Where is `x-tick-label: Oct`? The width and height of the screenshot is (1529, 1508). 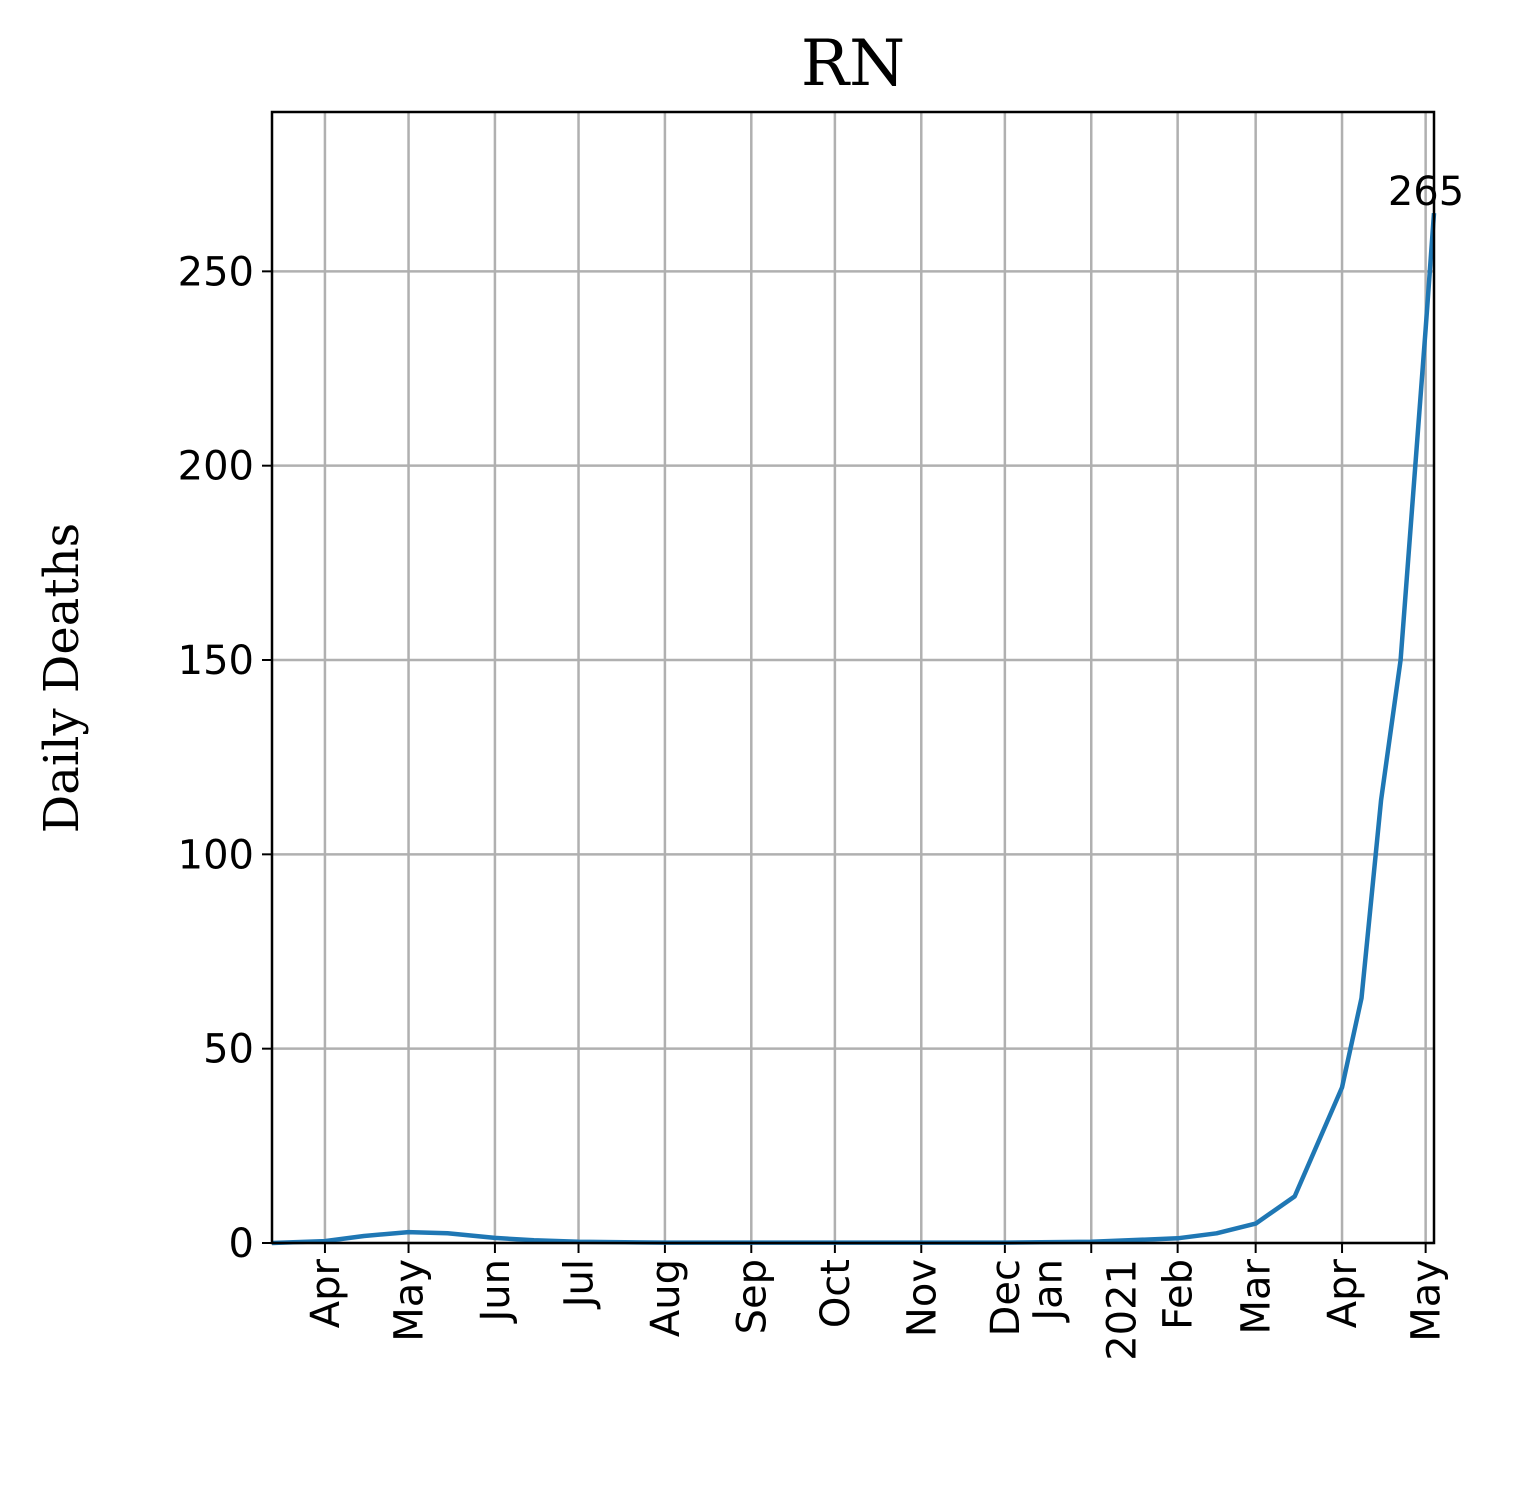
x-tick-label: Oct is located at coordinates (836, 1293).